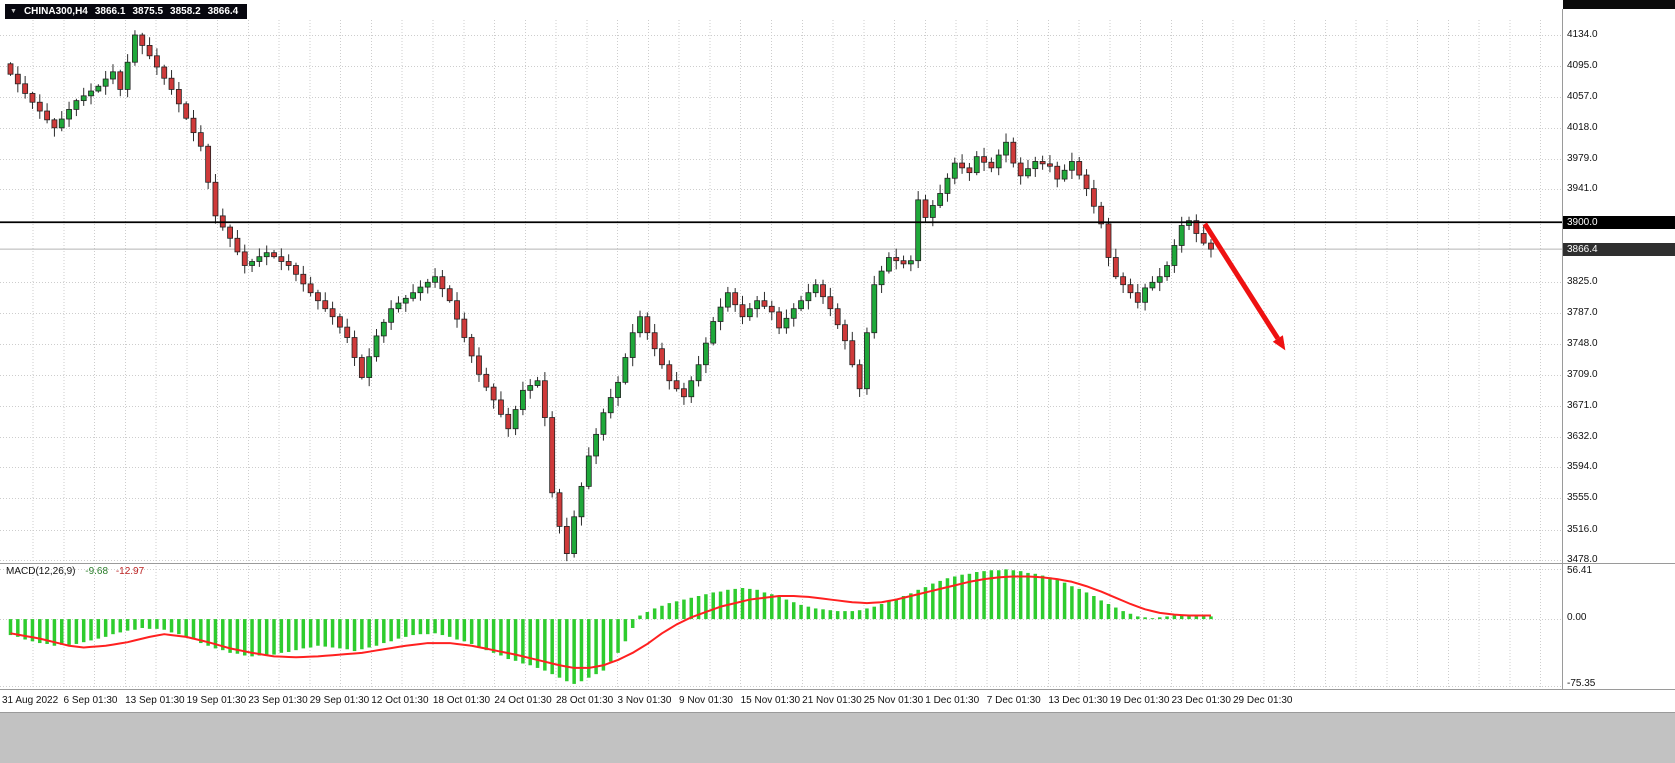 The height and width of the screenshot is (763, 1675). Describe the element at coordinates (706, 700) in the screenshot. I see `date-tick-label: 9 Nov 01:30` at that location.